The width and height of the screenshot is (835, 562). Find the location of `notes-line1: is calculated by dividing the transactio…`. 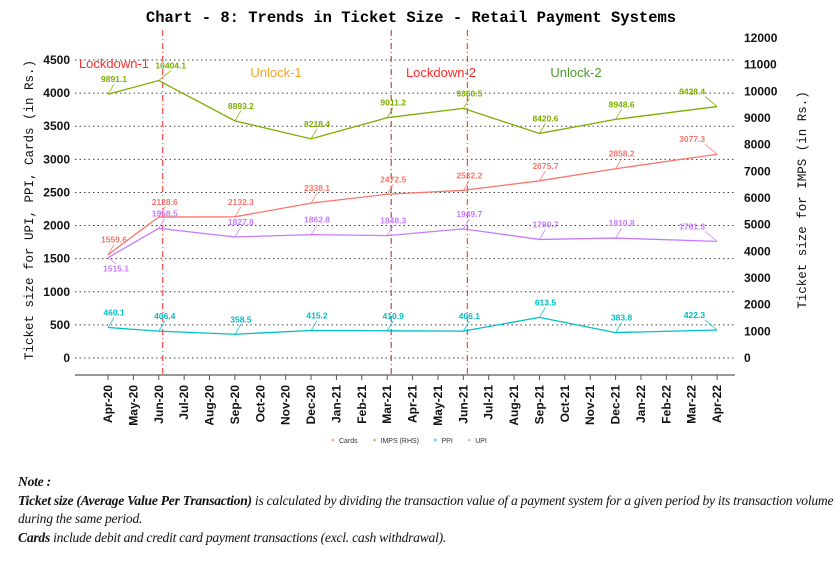

notes-line1: is calculated by dividing the transactio… is located at coordinates (426, 509).